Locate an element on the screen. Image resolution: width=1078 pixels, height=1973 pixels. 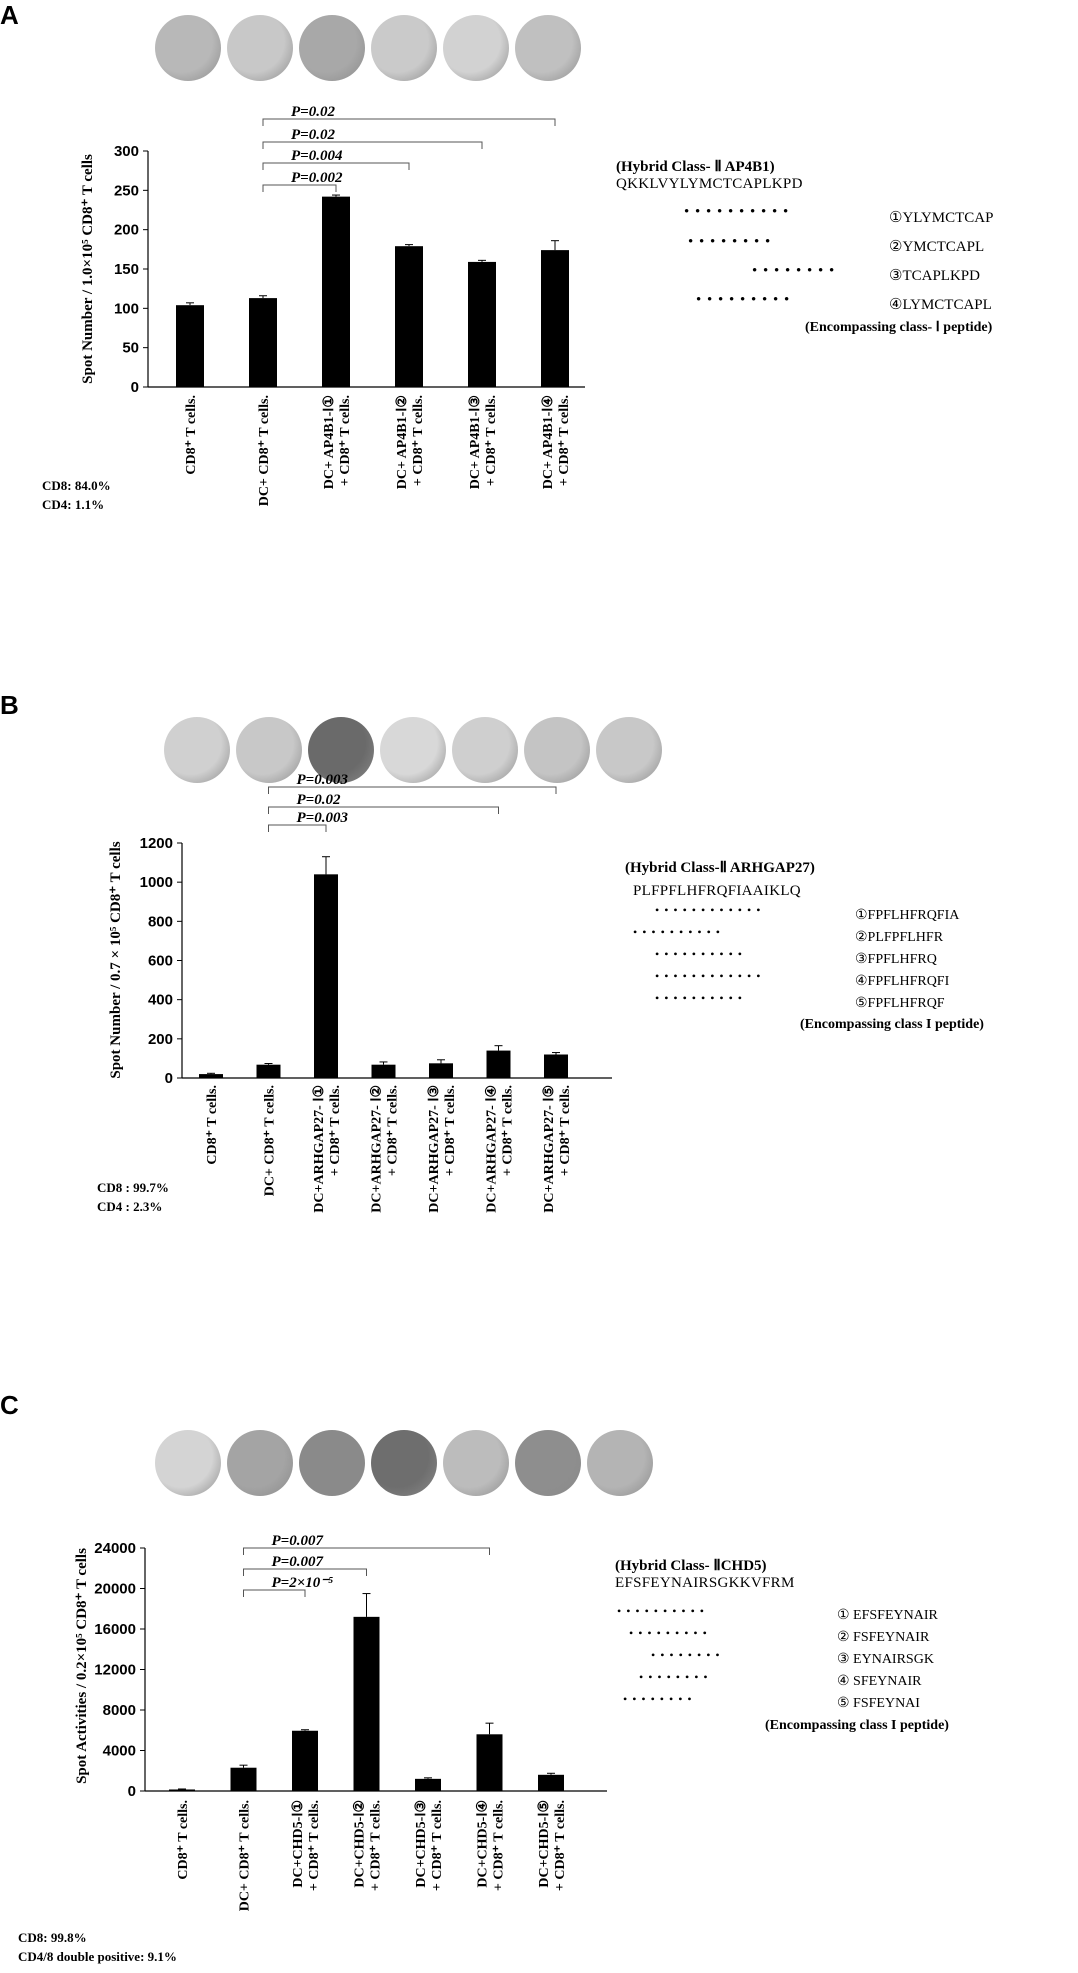
panel-letter: B is located at coordinates (9, 705).